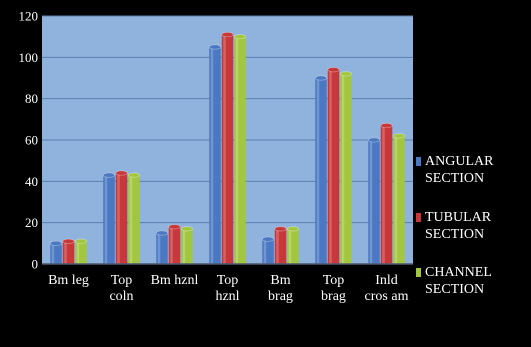  I want to click on y-tick-label: 100, so click(29, 57).